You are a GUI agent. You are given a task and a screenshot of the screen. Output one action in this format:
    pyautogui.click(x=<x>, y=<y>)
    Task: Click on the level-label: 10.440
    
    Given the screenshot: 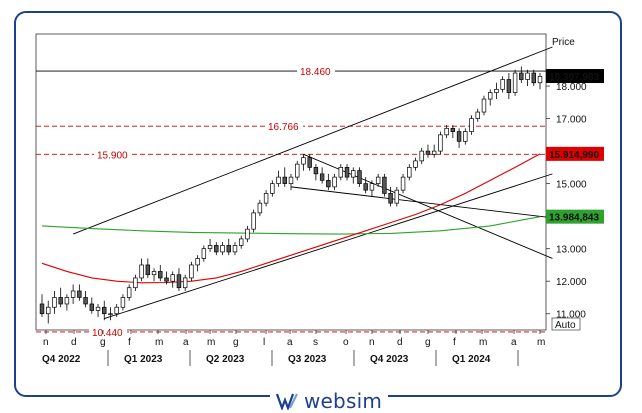 What is the action you would take?
    pyautogui.click(x=107, y=333)
    